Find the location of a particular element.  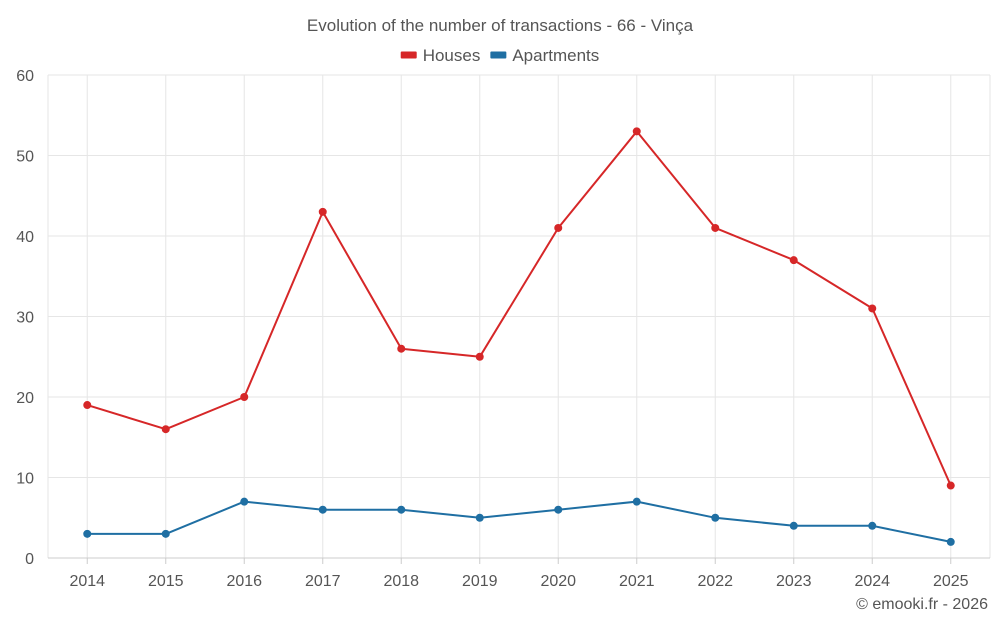

x-tick-label: 2016 is located at coordinates (244, 581).